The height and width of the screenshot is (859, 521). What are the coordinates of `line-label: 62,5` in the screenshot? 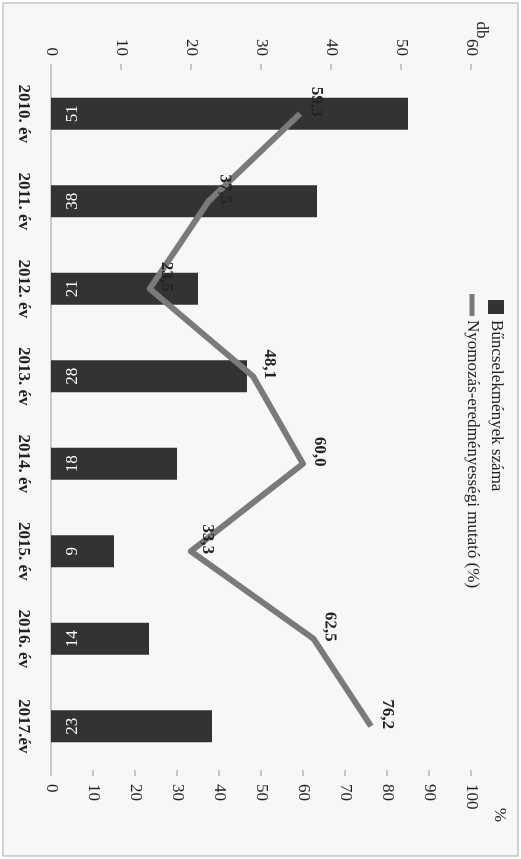 It's located at (331, 627).